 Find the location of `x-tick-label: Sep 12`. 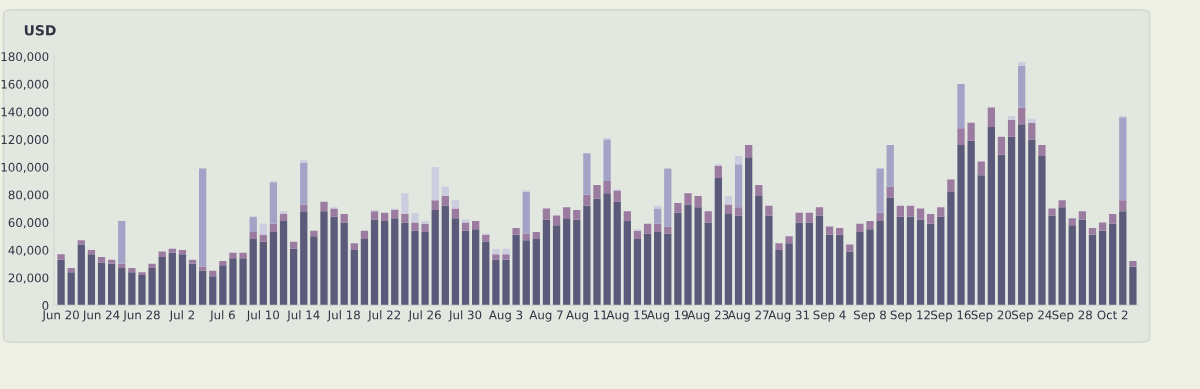

x-tick-label: Sep 12 is located at coordinates (910, 316).